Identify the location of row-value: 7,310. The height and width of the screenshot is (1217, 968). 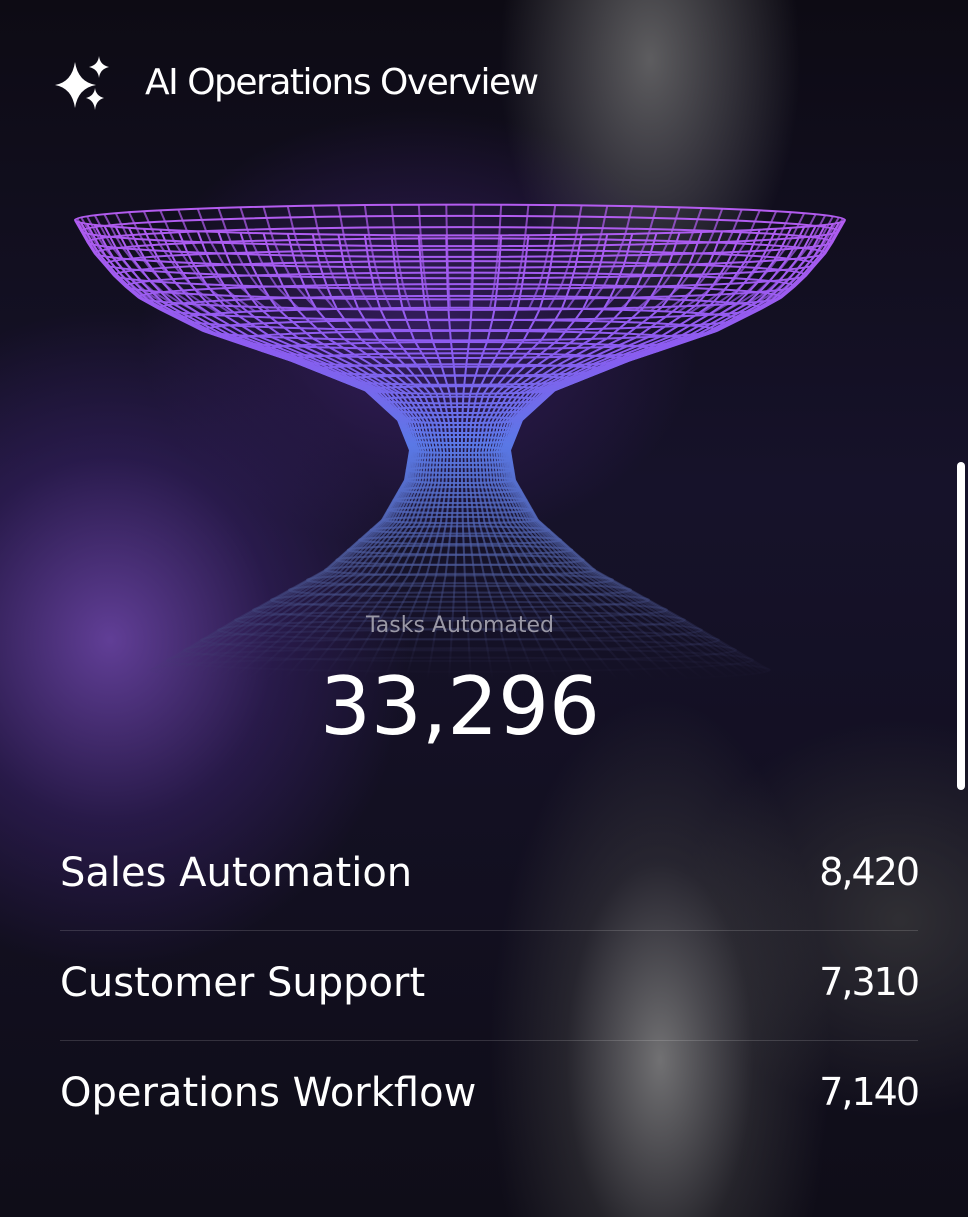
(869, 982).